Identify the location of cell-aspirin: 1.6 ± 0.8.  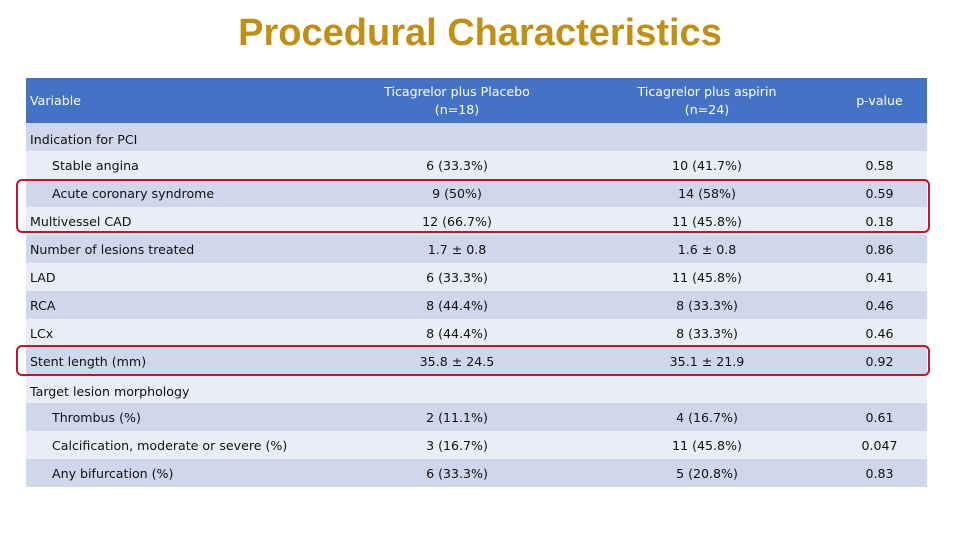
(707, 249).